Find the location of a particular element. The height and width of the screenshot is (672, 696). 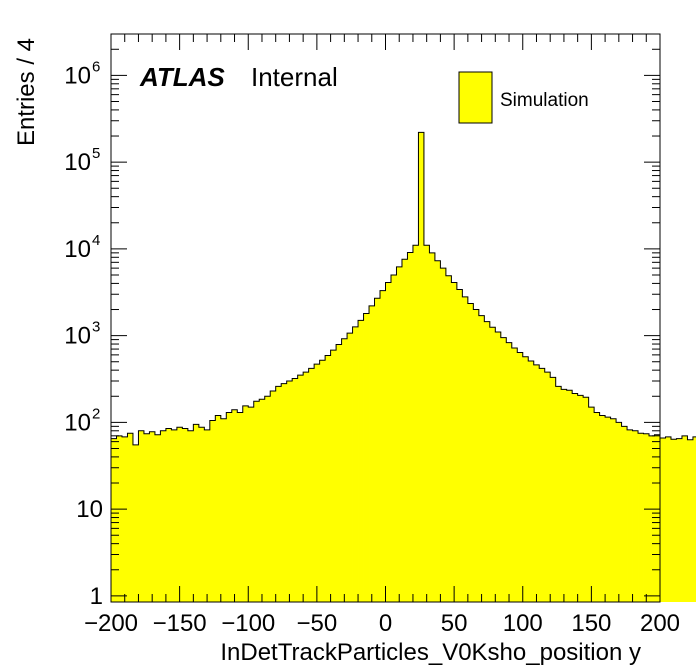

y-axis-title: Entries / 4 is located at coordinates (26, 92).